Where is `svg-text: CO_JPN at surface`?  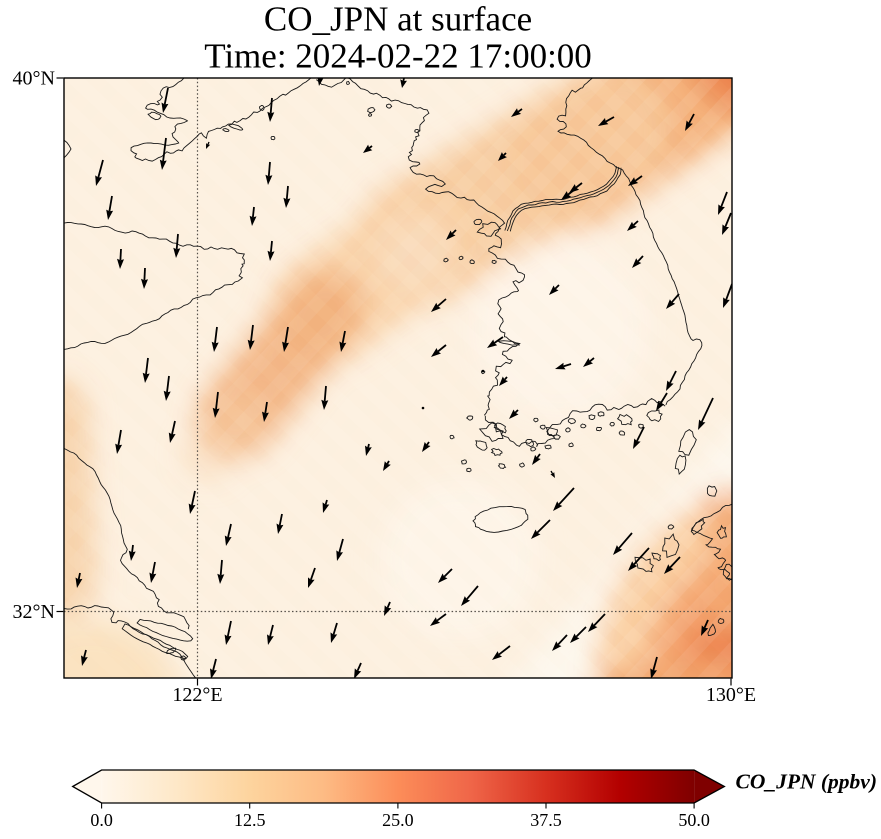
svg-text: CO_JPN at surface is located at coordinates (398, 19).